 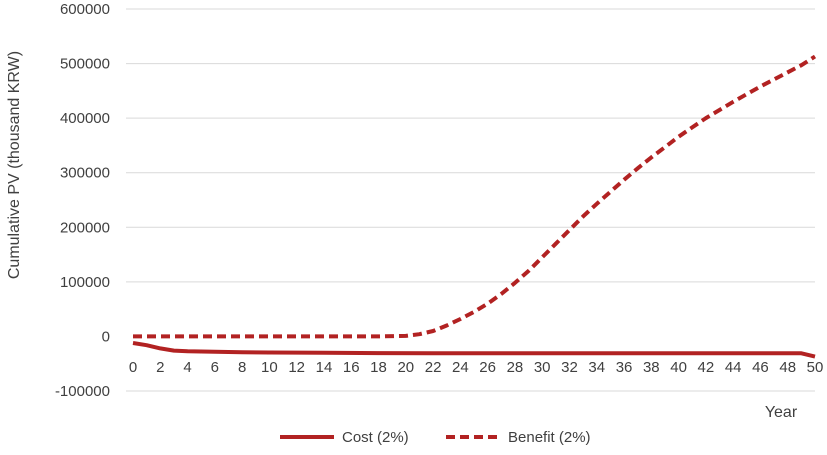 I want to click on x-tick-label: 2, so click(x=160, y=367).